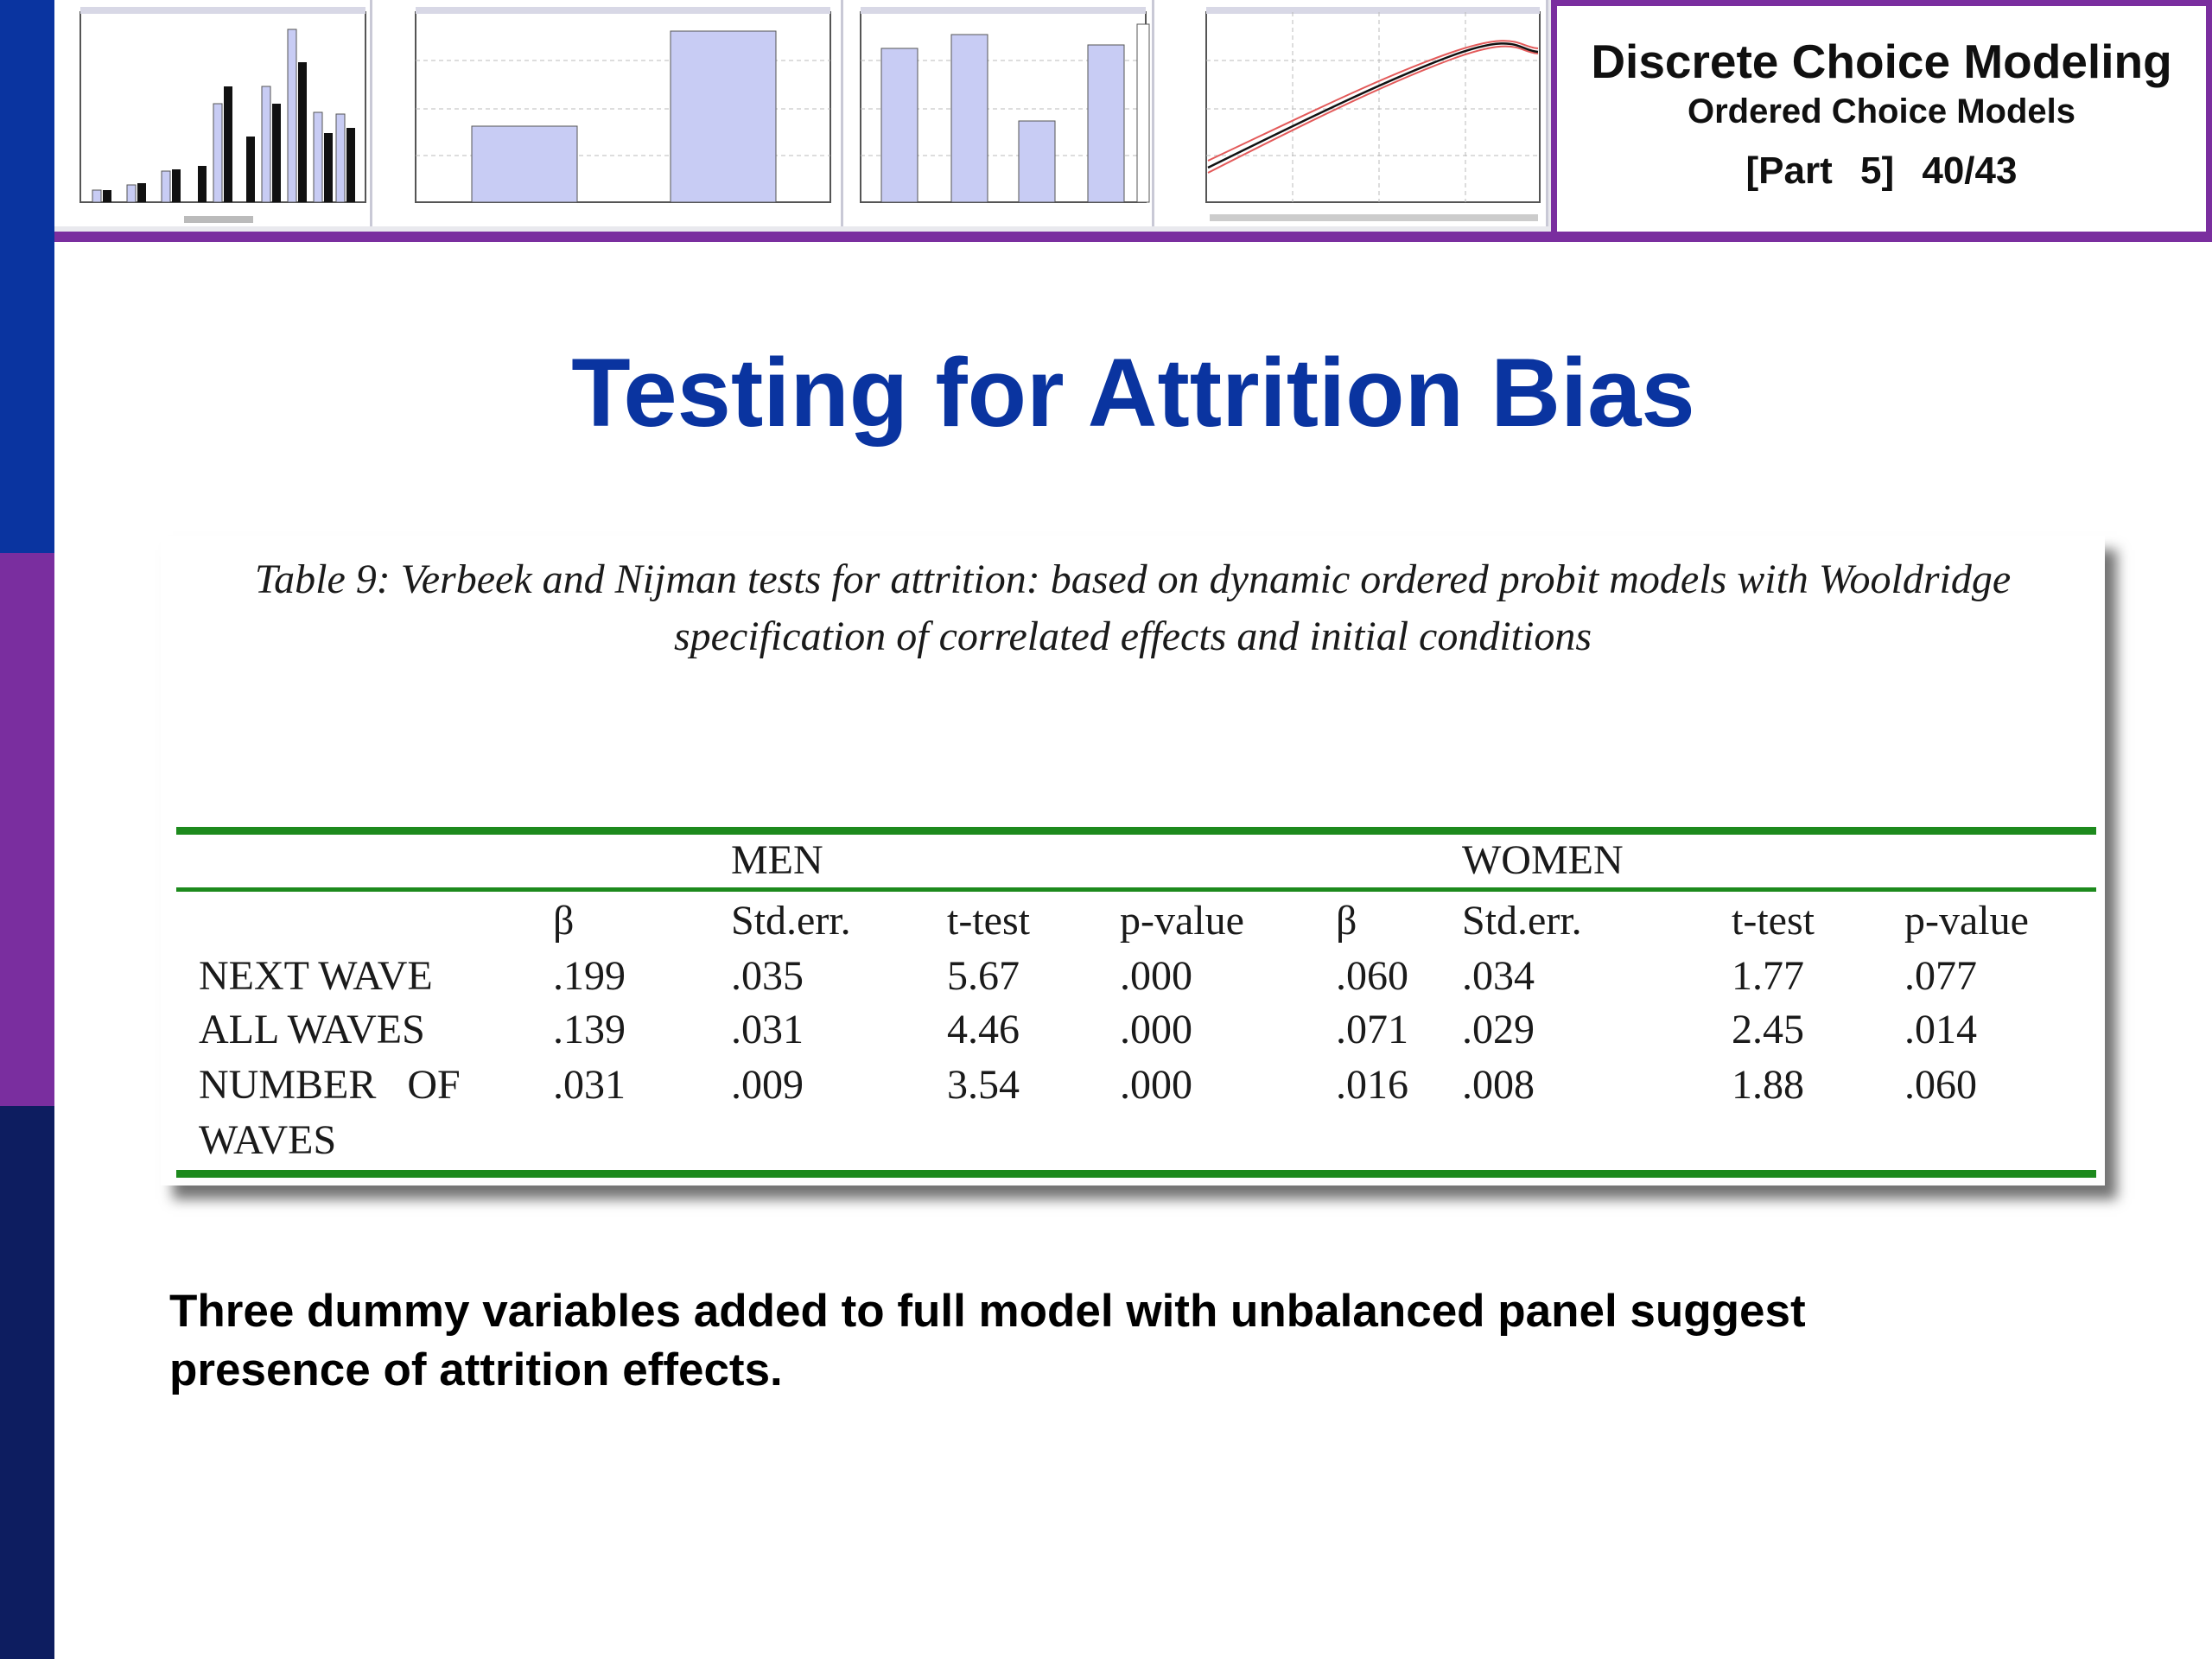 The height and width of the screenshot is (1659, 2212). I want to click on table-bottom-rule, so click(1136, 1174).